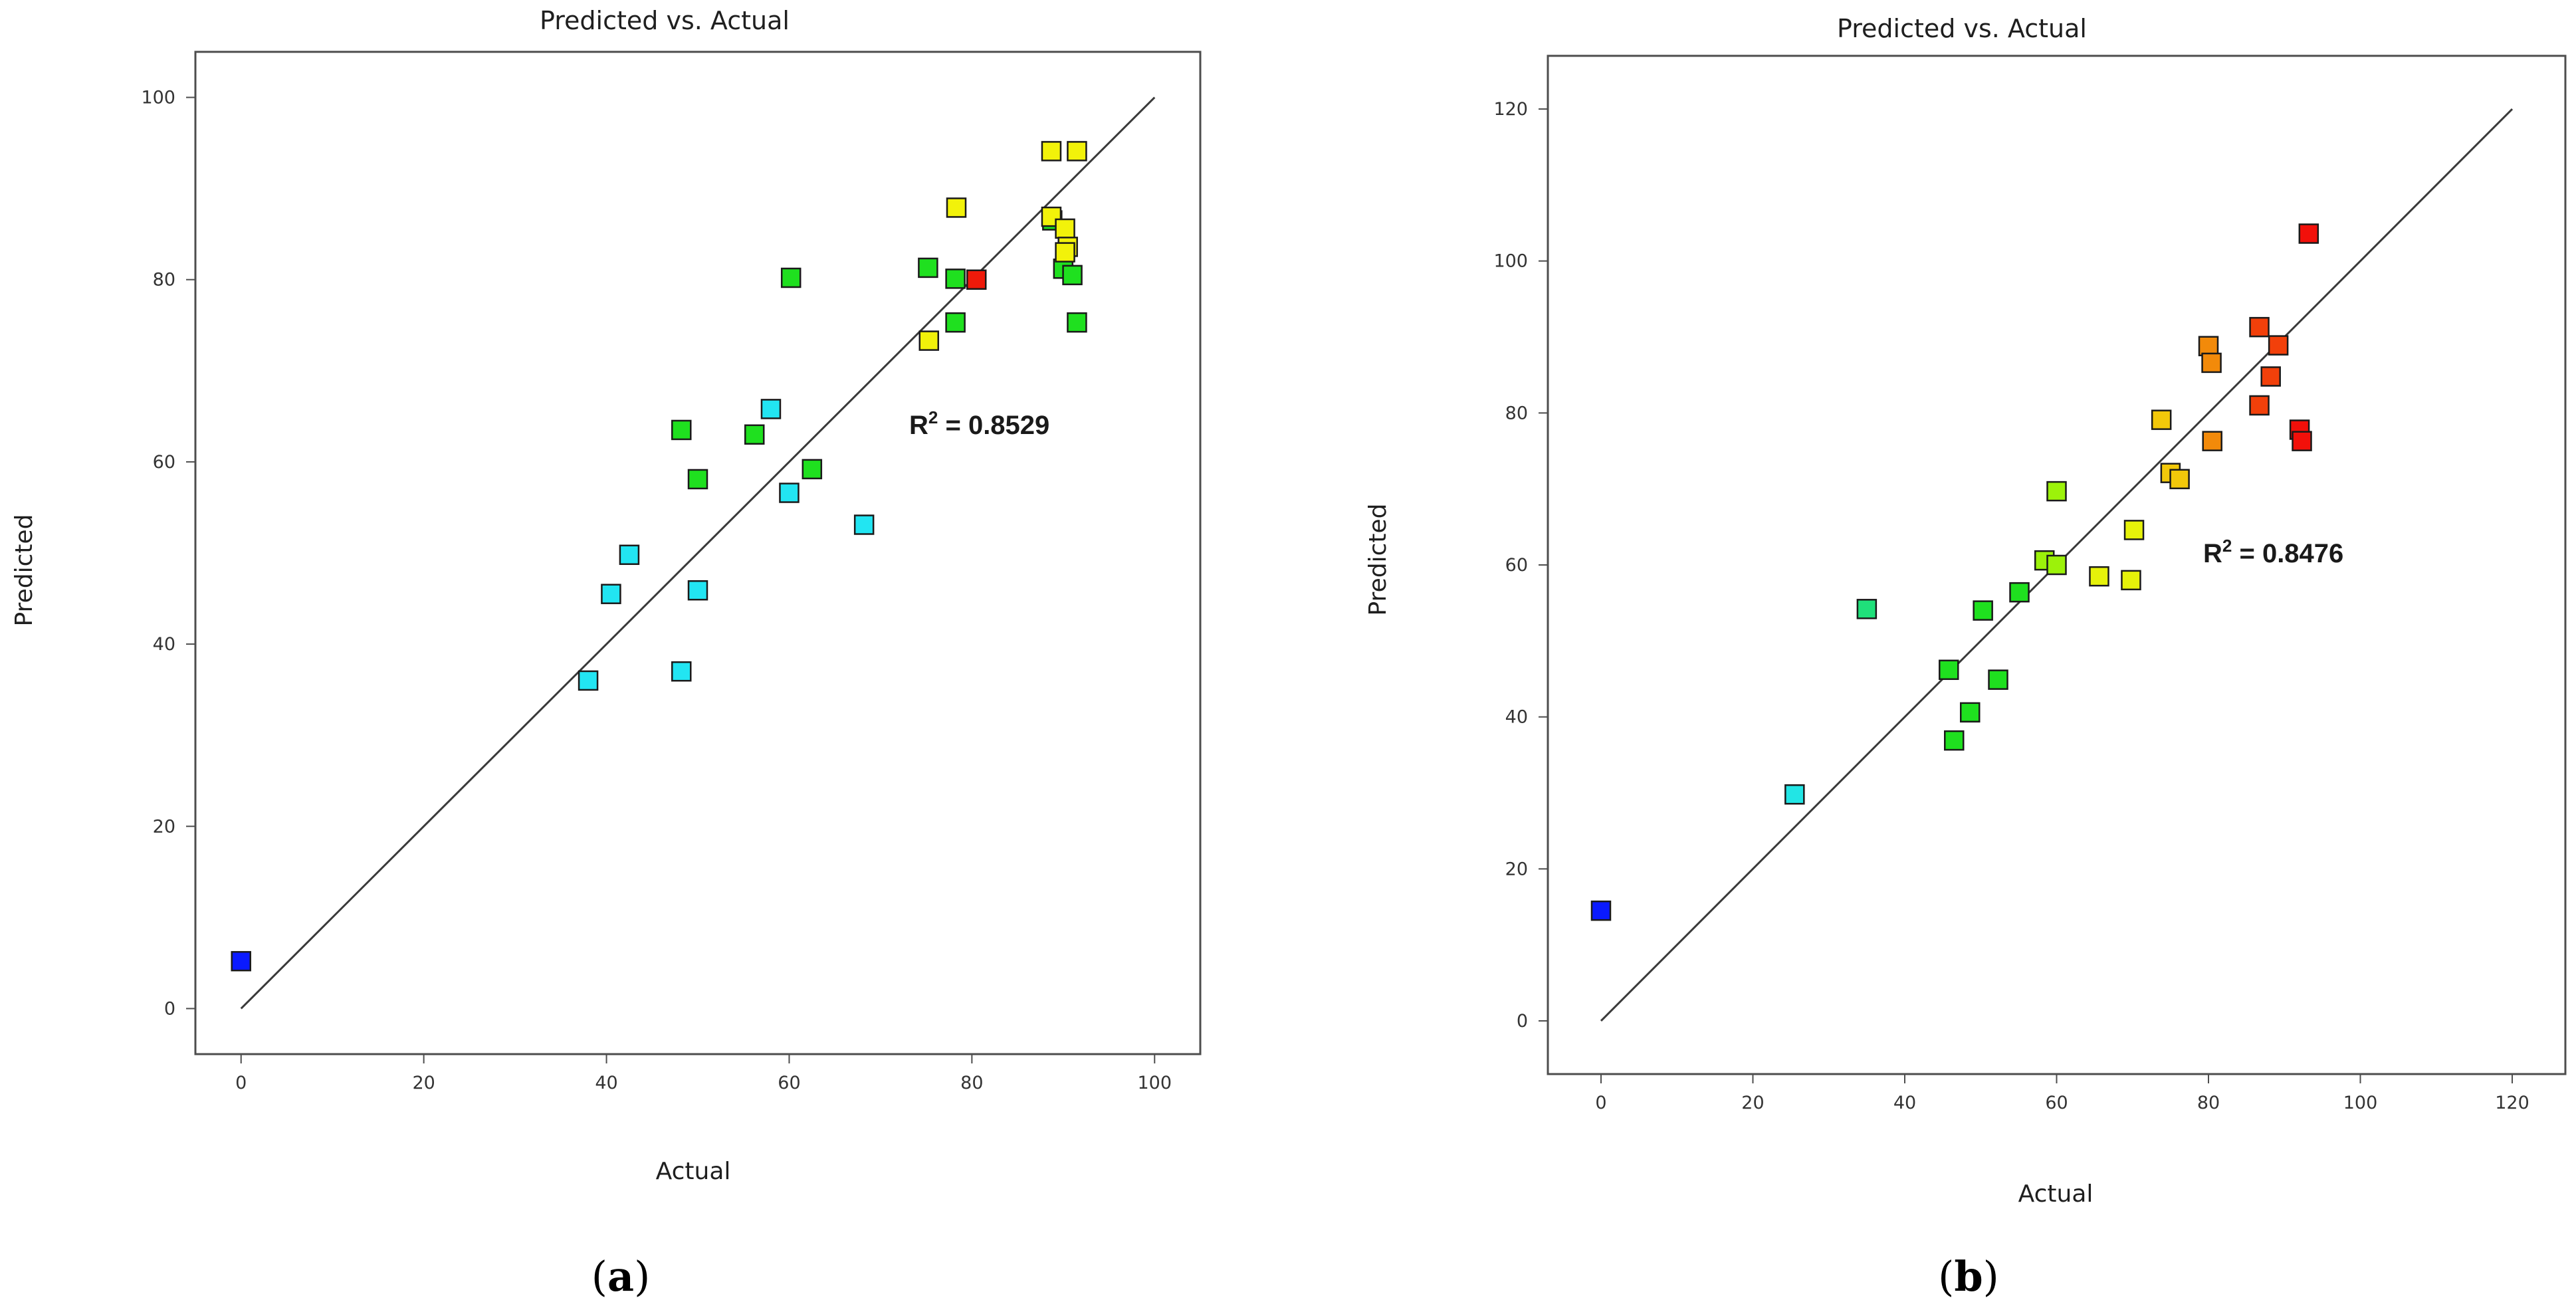 This screenshot has width=2576, height=1314. What do you see at coordinates (1516, 869) in the screenshot?
I see `chart-b-y-tick-label: 20` at bounding box center [1516, 869].